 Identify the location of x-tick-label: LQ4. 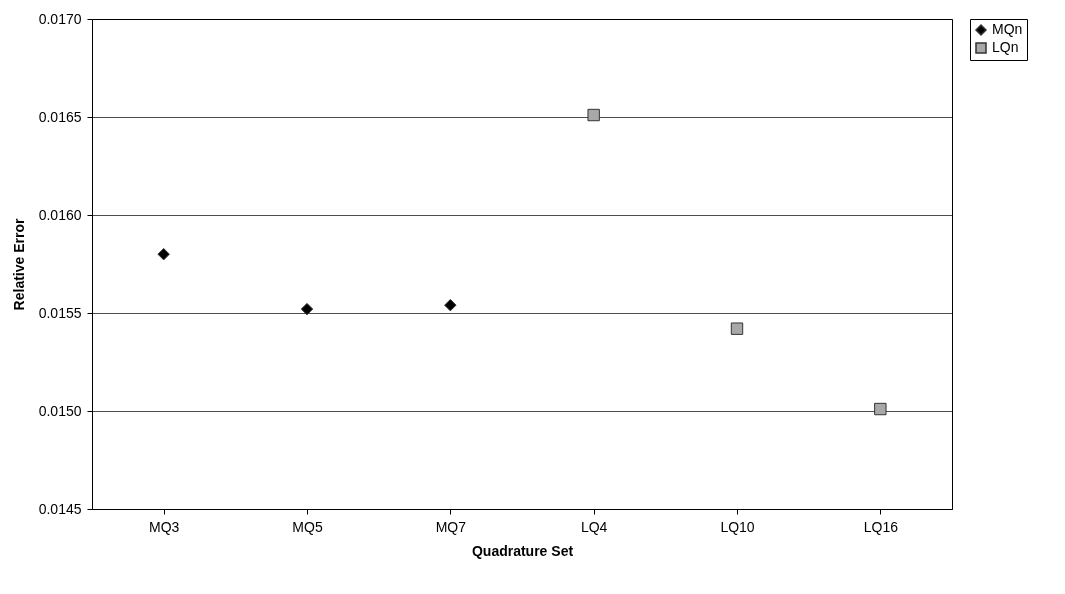
(594, 526).